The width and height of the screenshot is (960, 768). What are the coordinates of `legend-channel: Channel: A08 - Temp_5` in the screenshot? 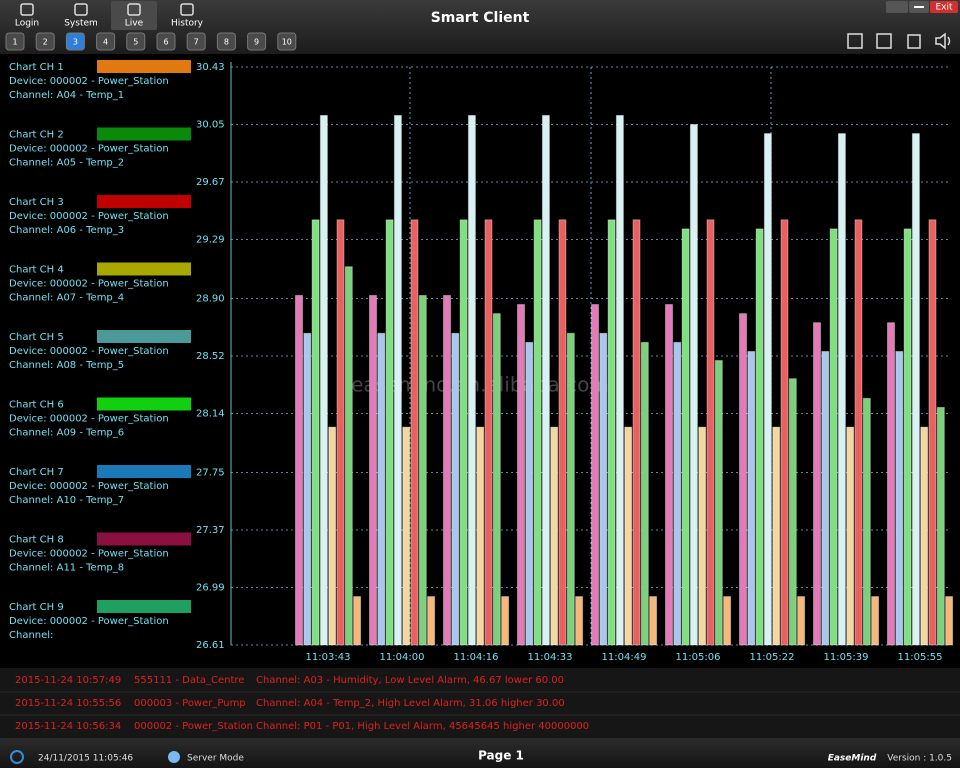 It's located at (66, 365).